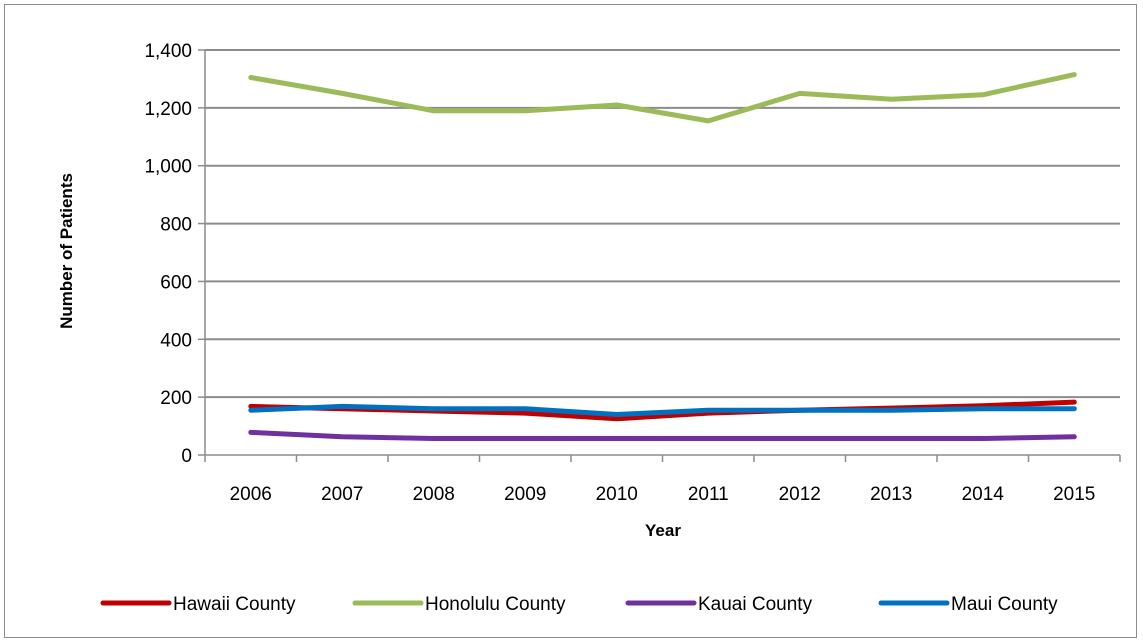 The image size is (1143, 644). Describe the element at coordinates (800, 494) in the screenshot. I see `x-tick-label: 2012` at that location.